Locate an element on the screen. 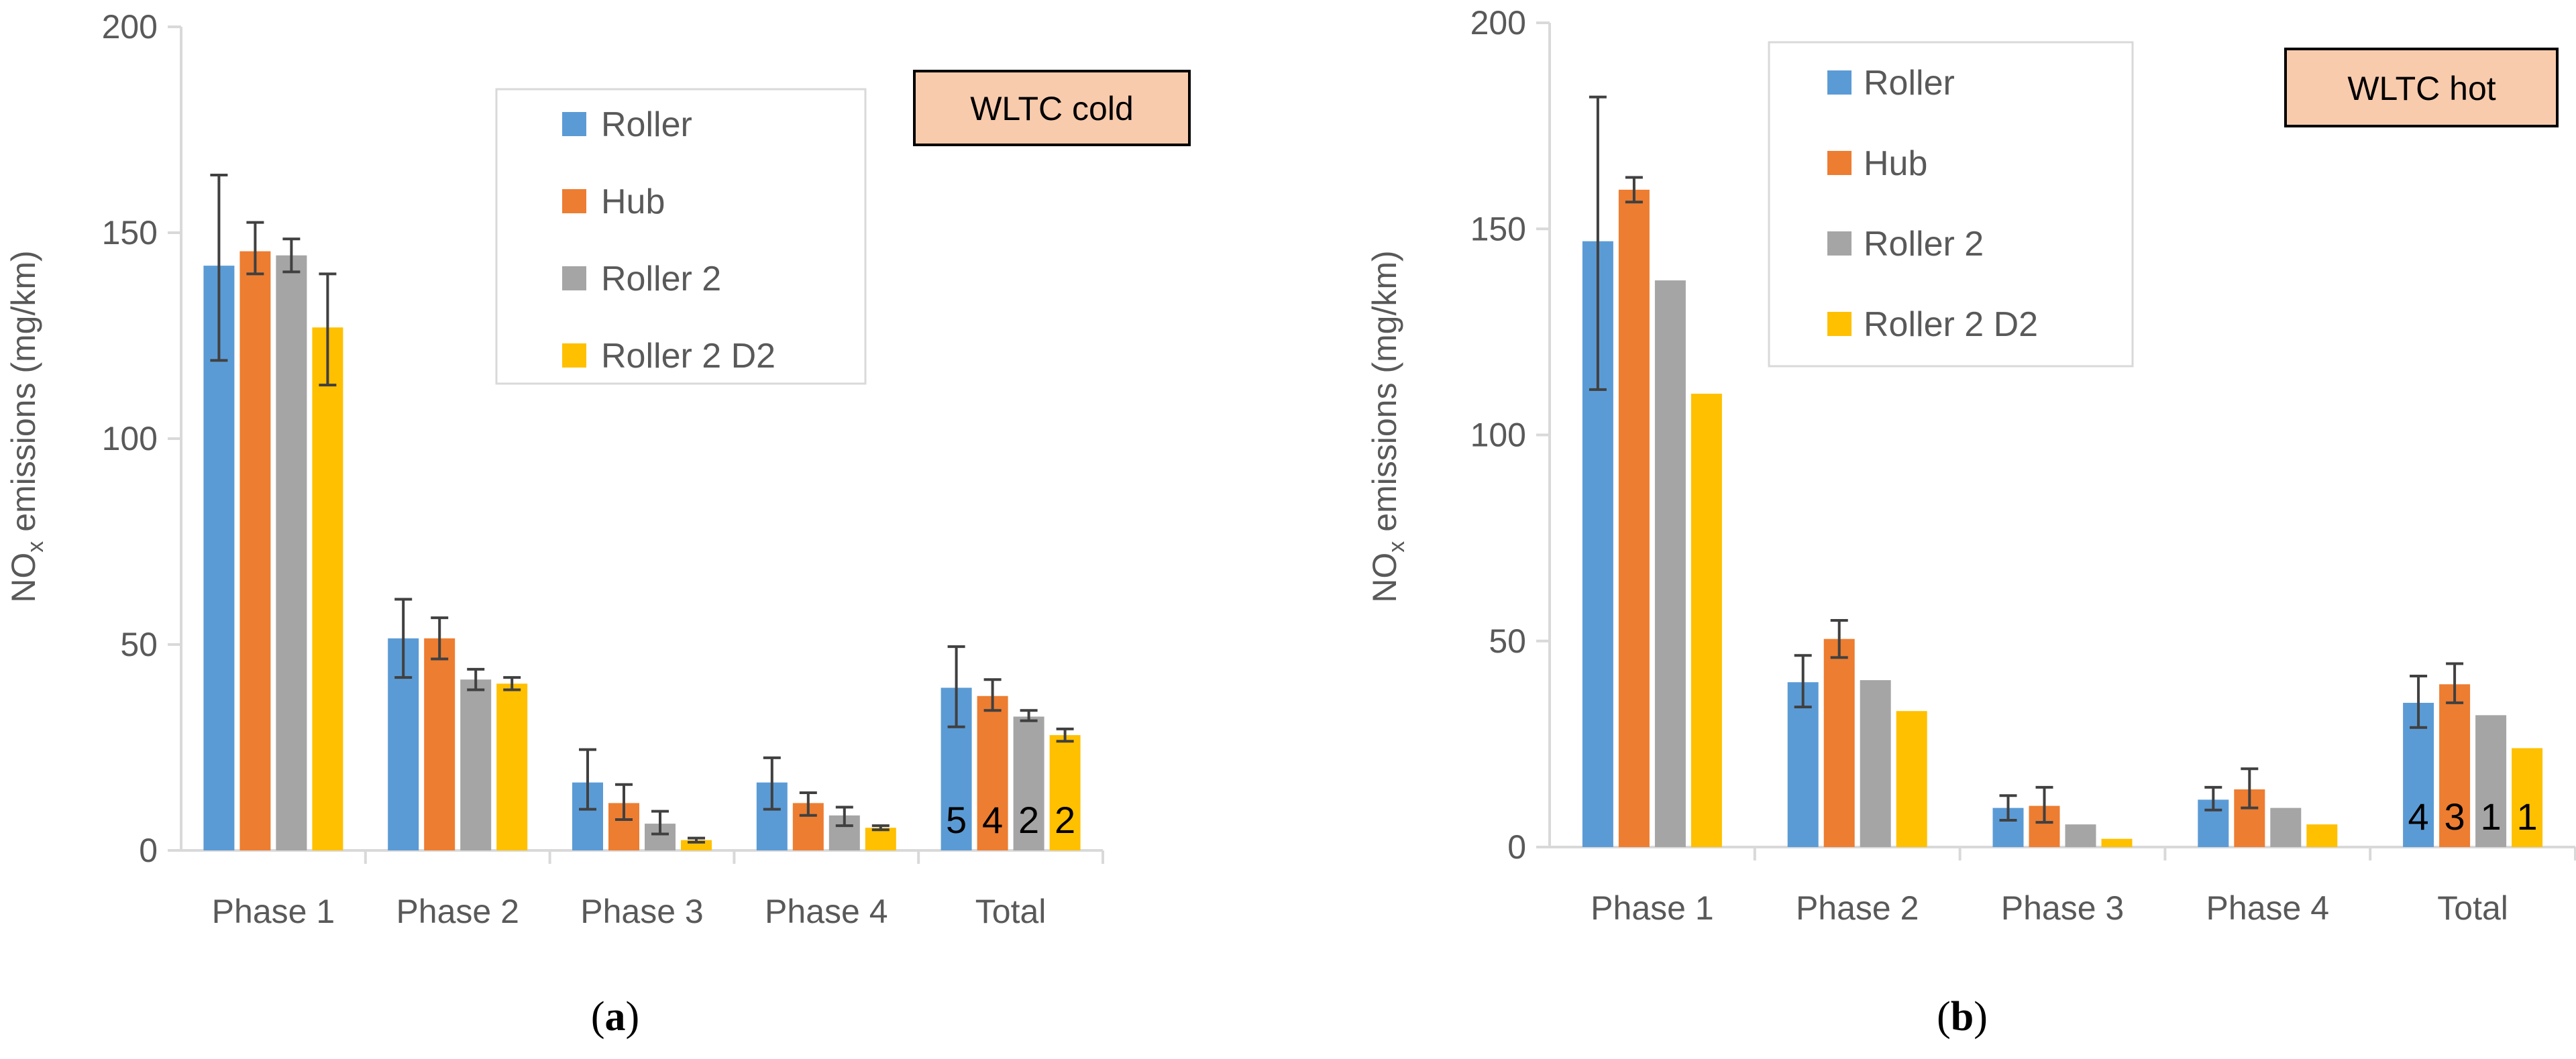 The width and height of the screenshot is (2576, 1059). legend-box is located at coordinates (681, 237).